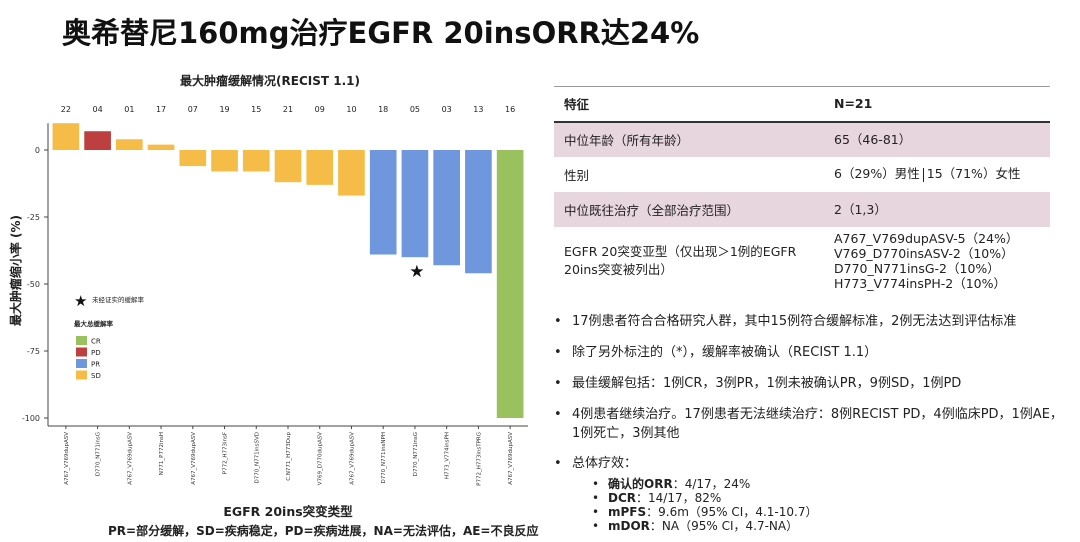 This screenshot has width=1080, height=542. Describe the element at coordinates (680, 260) in the screenshot. I see `table-cell-label: EGFR 20突变亚型（仅出现＞1例的EGFR 20ins突变被列出）` at that location.